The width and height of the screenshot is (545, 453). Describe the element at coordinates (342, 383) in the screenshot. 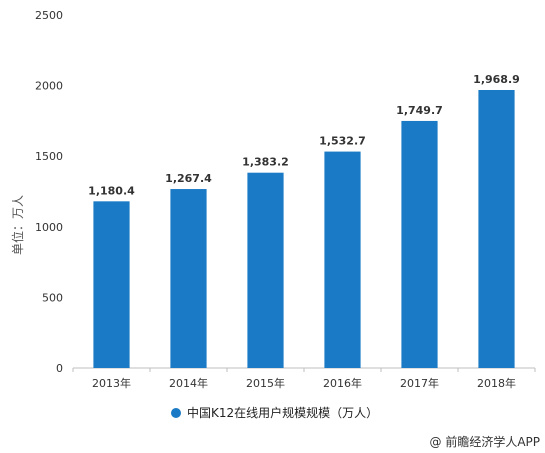

I see `x-tick-label: 2016年` at that location.